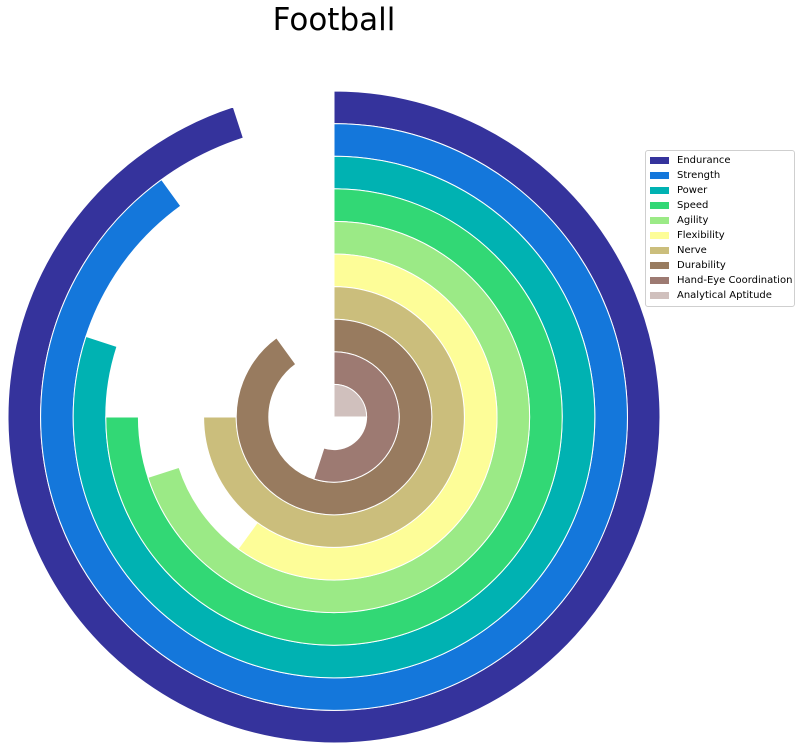  What do you see at coordinates (735, 280) in the screenshot?
I see `legend-label: Hand-Eye Coordination` at bounding box center [735, 280].